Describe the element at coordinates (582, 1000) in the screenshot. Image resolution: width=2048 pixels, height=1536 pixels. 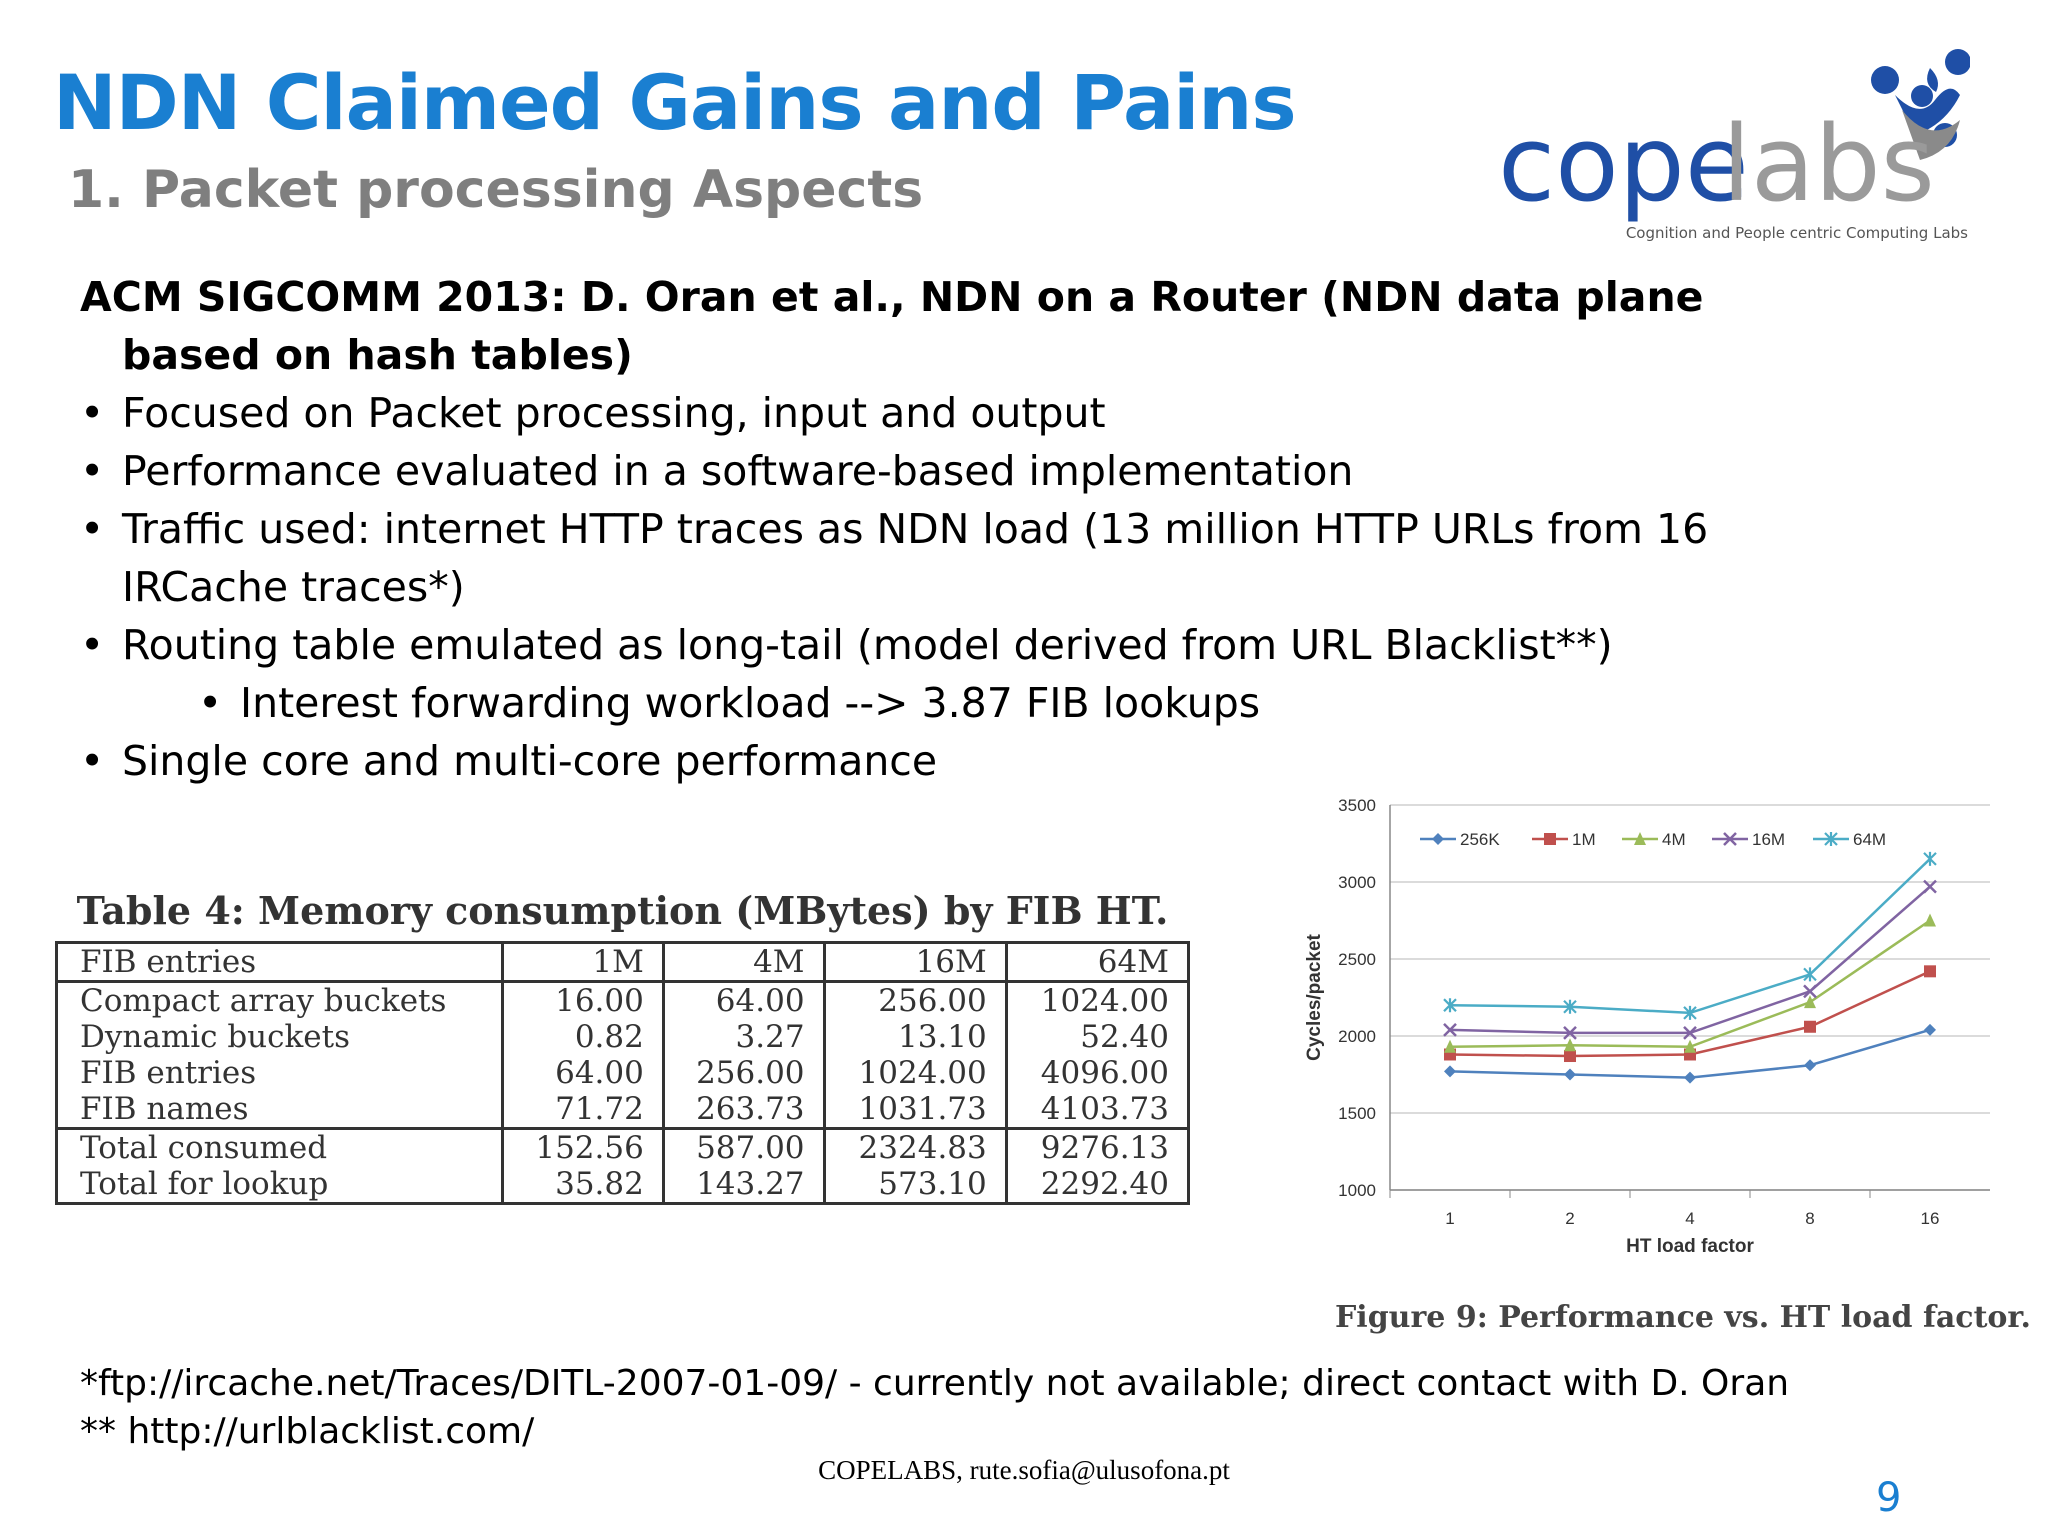
I see `table-cell: 16.00` at that location.